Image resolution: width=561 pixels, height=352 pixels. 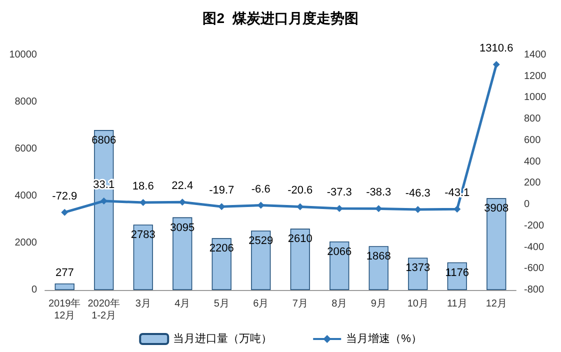 I want to click on data-label: 33.1, so click(x=104, y=185).